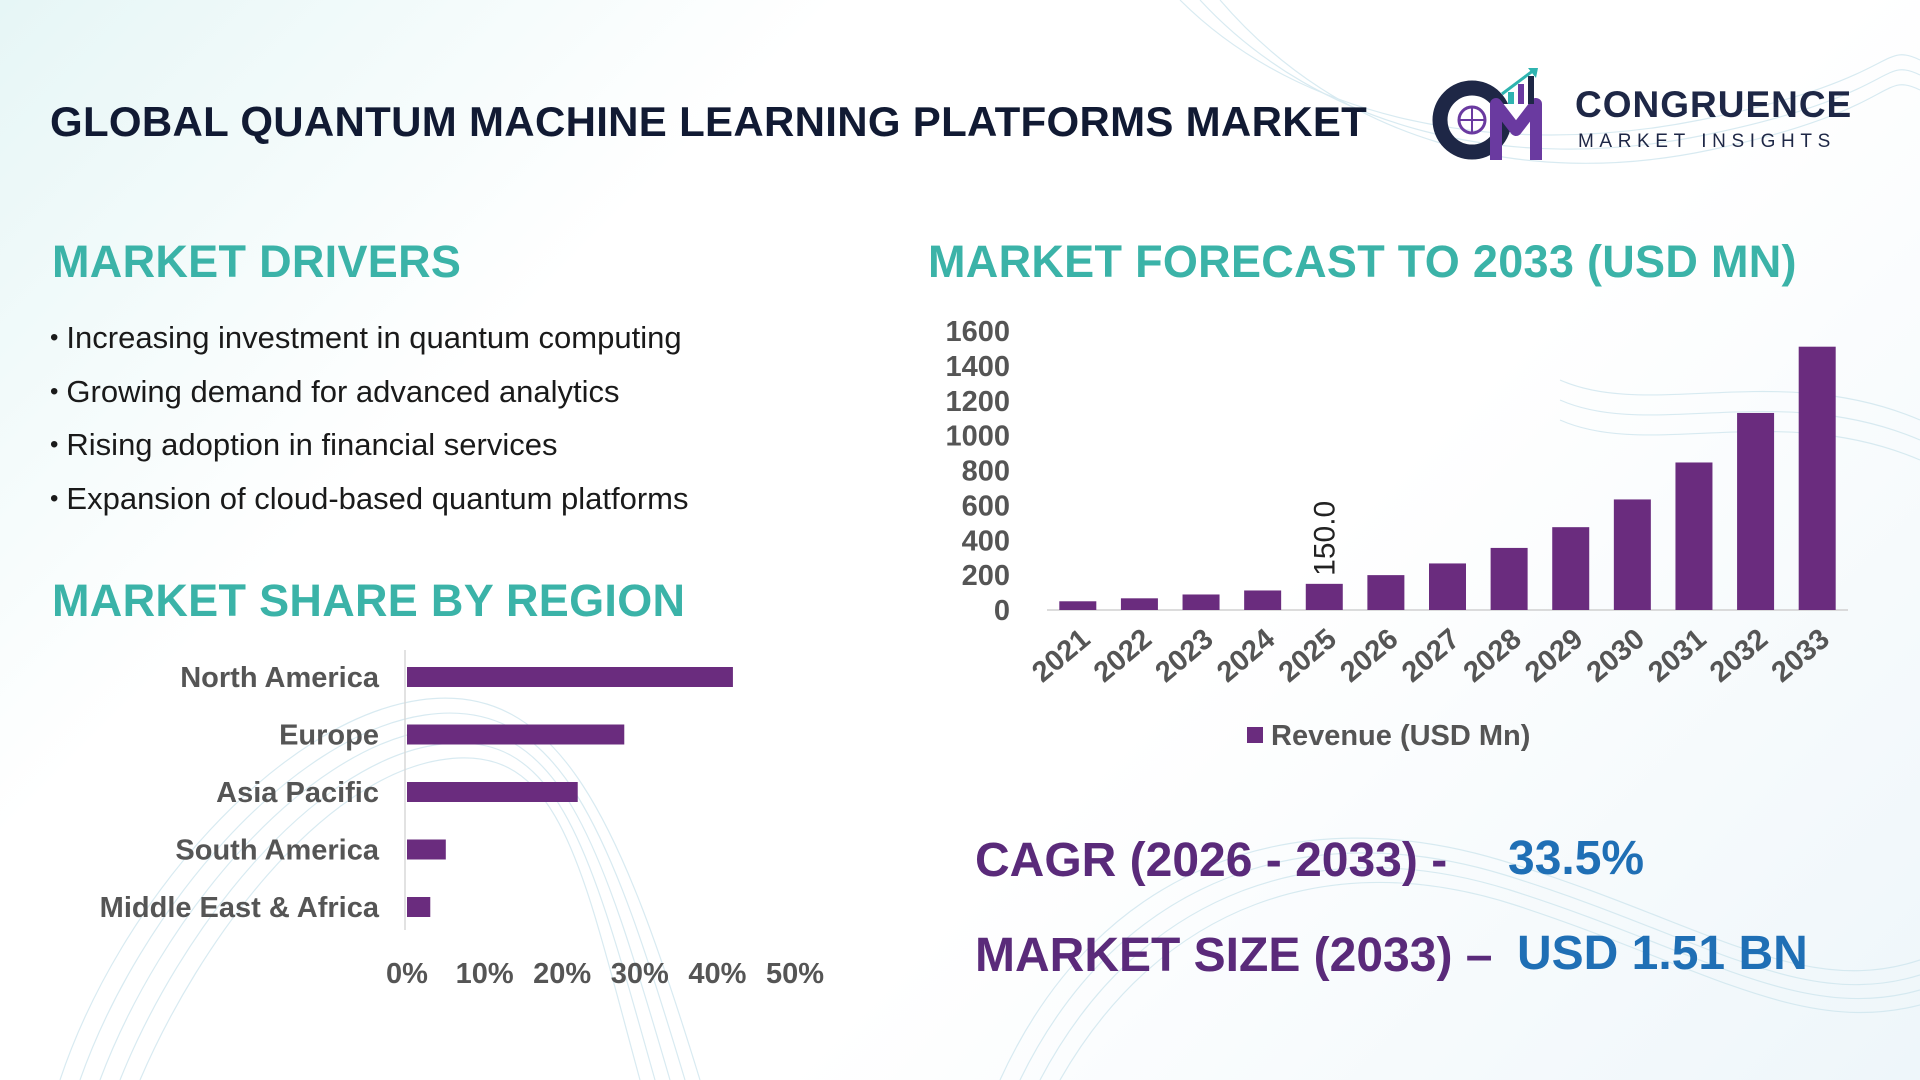 The height and width of the screenshot is (1080, 1920). What do you see at coordinates (369, 600) in the screenshot?
I see `region-heading: MARKET SHARE BY REGION` at bounding box center [369, 600].